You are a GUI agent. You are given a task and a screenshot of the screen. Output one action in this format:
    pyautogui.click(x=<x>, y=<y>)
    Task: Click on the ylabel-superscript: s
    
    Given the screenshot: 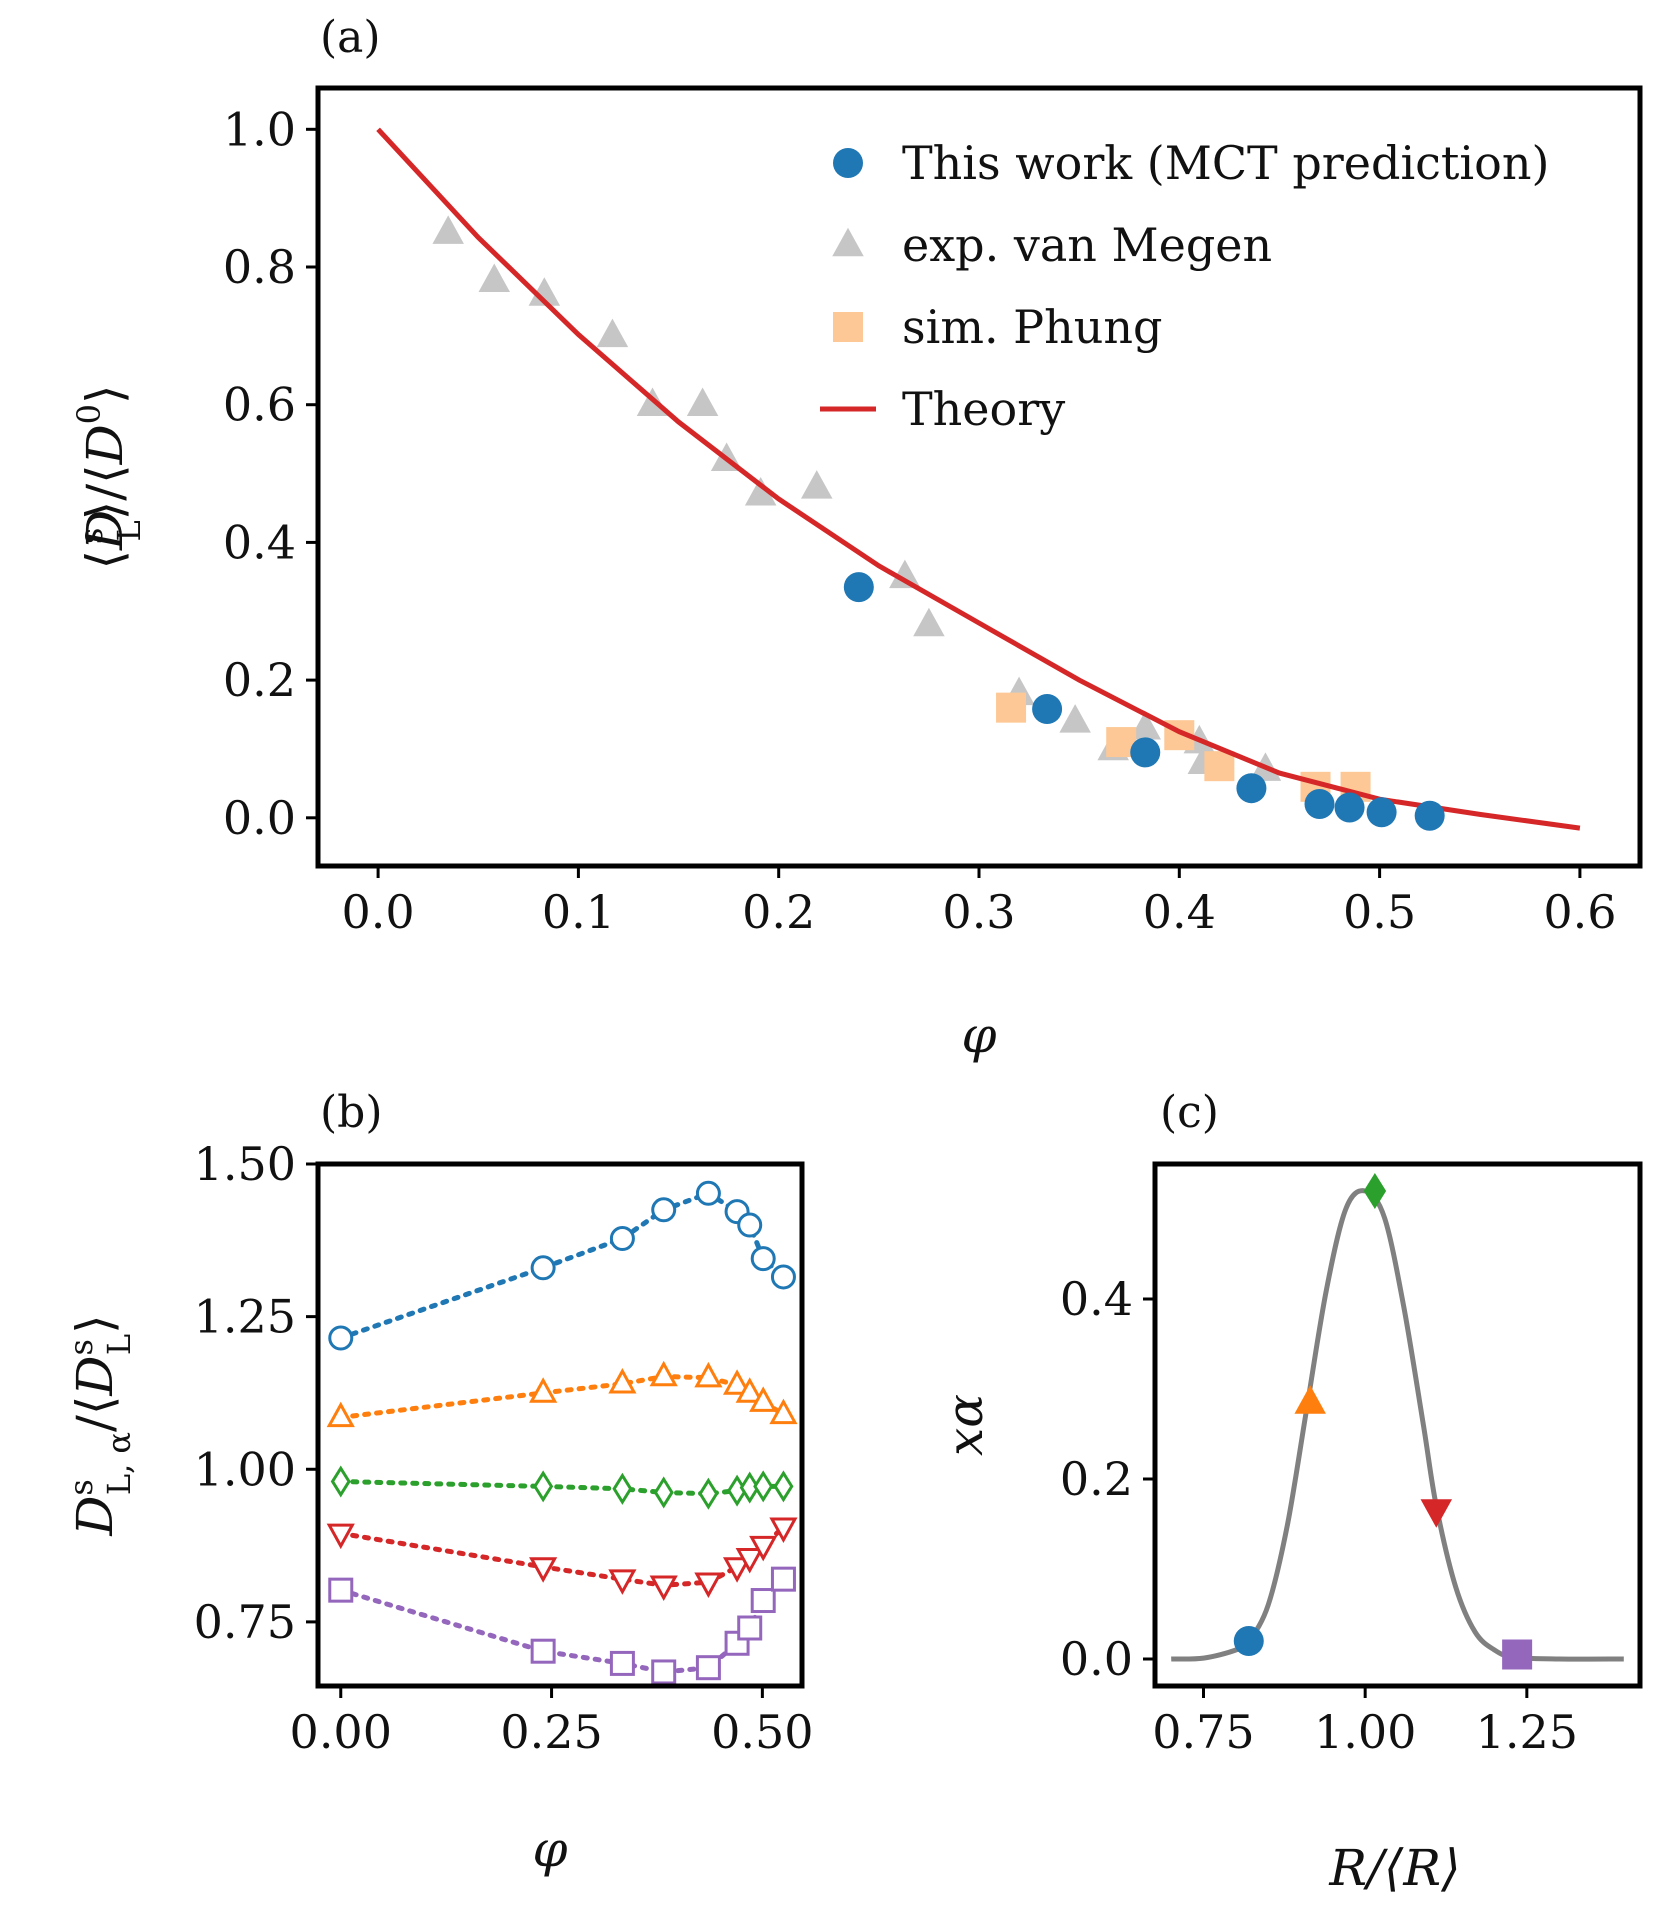 What is the action you would take?
    pyautogui.click(x=81, y=1487)
    